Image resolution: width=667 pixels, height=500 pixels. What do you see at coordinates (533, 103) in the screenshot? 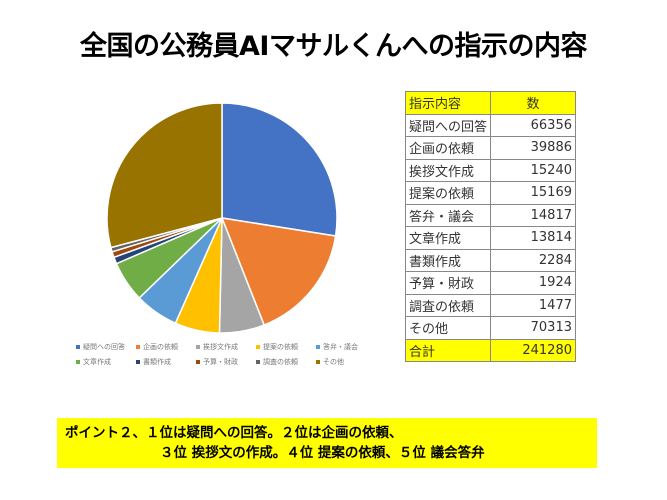
I see `cell-value: 数` at bounding box center [533, 103].